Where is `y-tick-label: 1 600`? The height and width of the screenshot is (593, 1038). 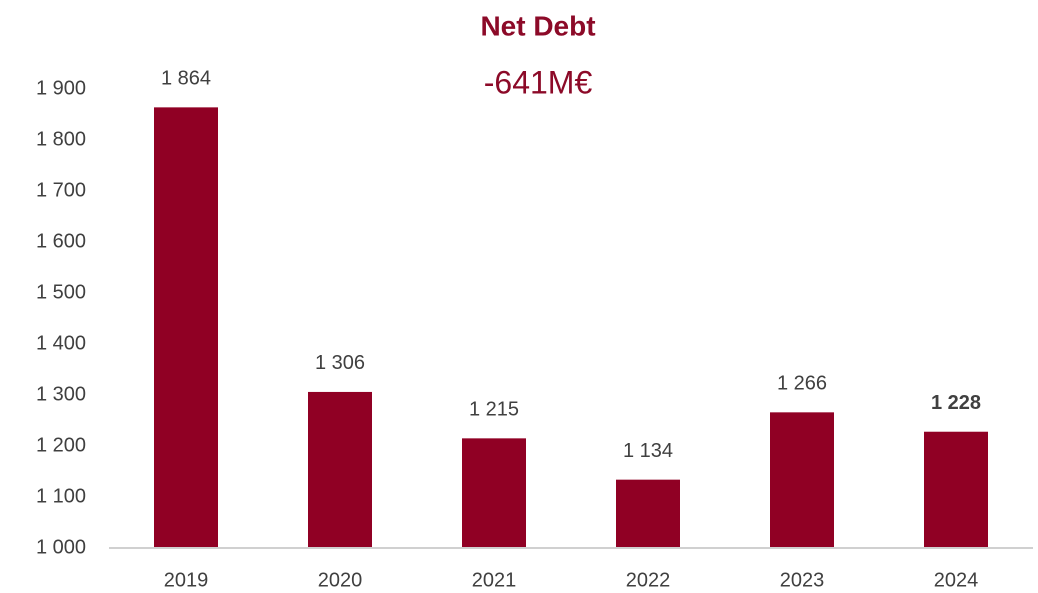 y-tick-label: 1 600 is located at coordinates (61, 241).